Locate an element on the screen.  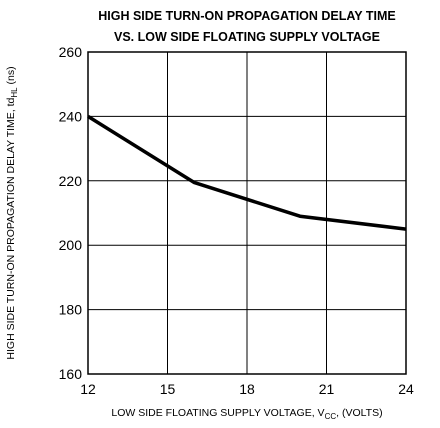
chart-title: HIGH SIDE TURN-ON PROPAGATION DELAY TIME is located at coordinates (246, 16).